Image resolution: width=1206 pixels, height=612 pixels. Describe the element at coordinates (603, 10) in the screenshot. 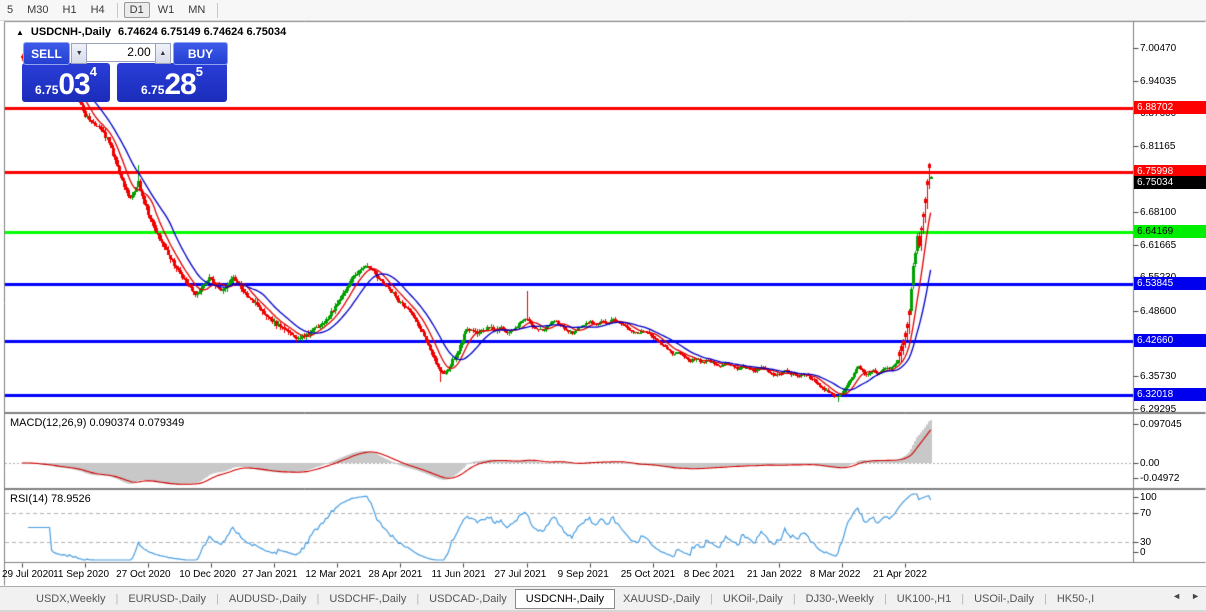

I see `timeframe-toolbar: 5 M30 H1 H4 D1 W1 MN` at that location.